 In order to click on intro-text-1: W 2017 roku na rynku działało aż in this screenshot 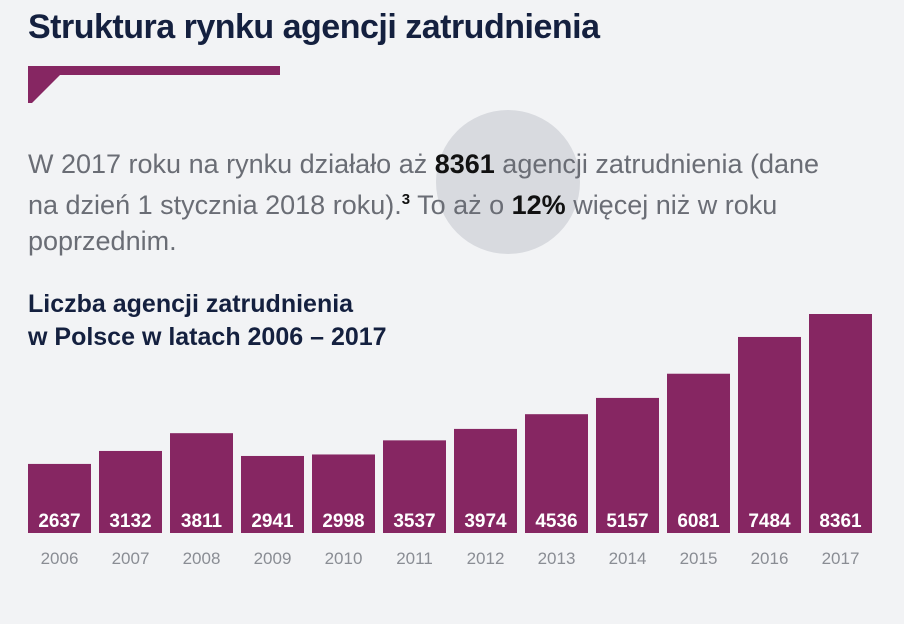, I will do `click(231, 164)`.